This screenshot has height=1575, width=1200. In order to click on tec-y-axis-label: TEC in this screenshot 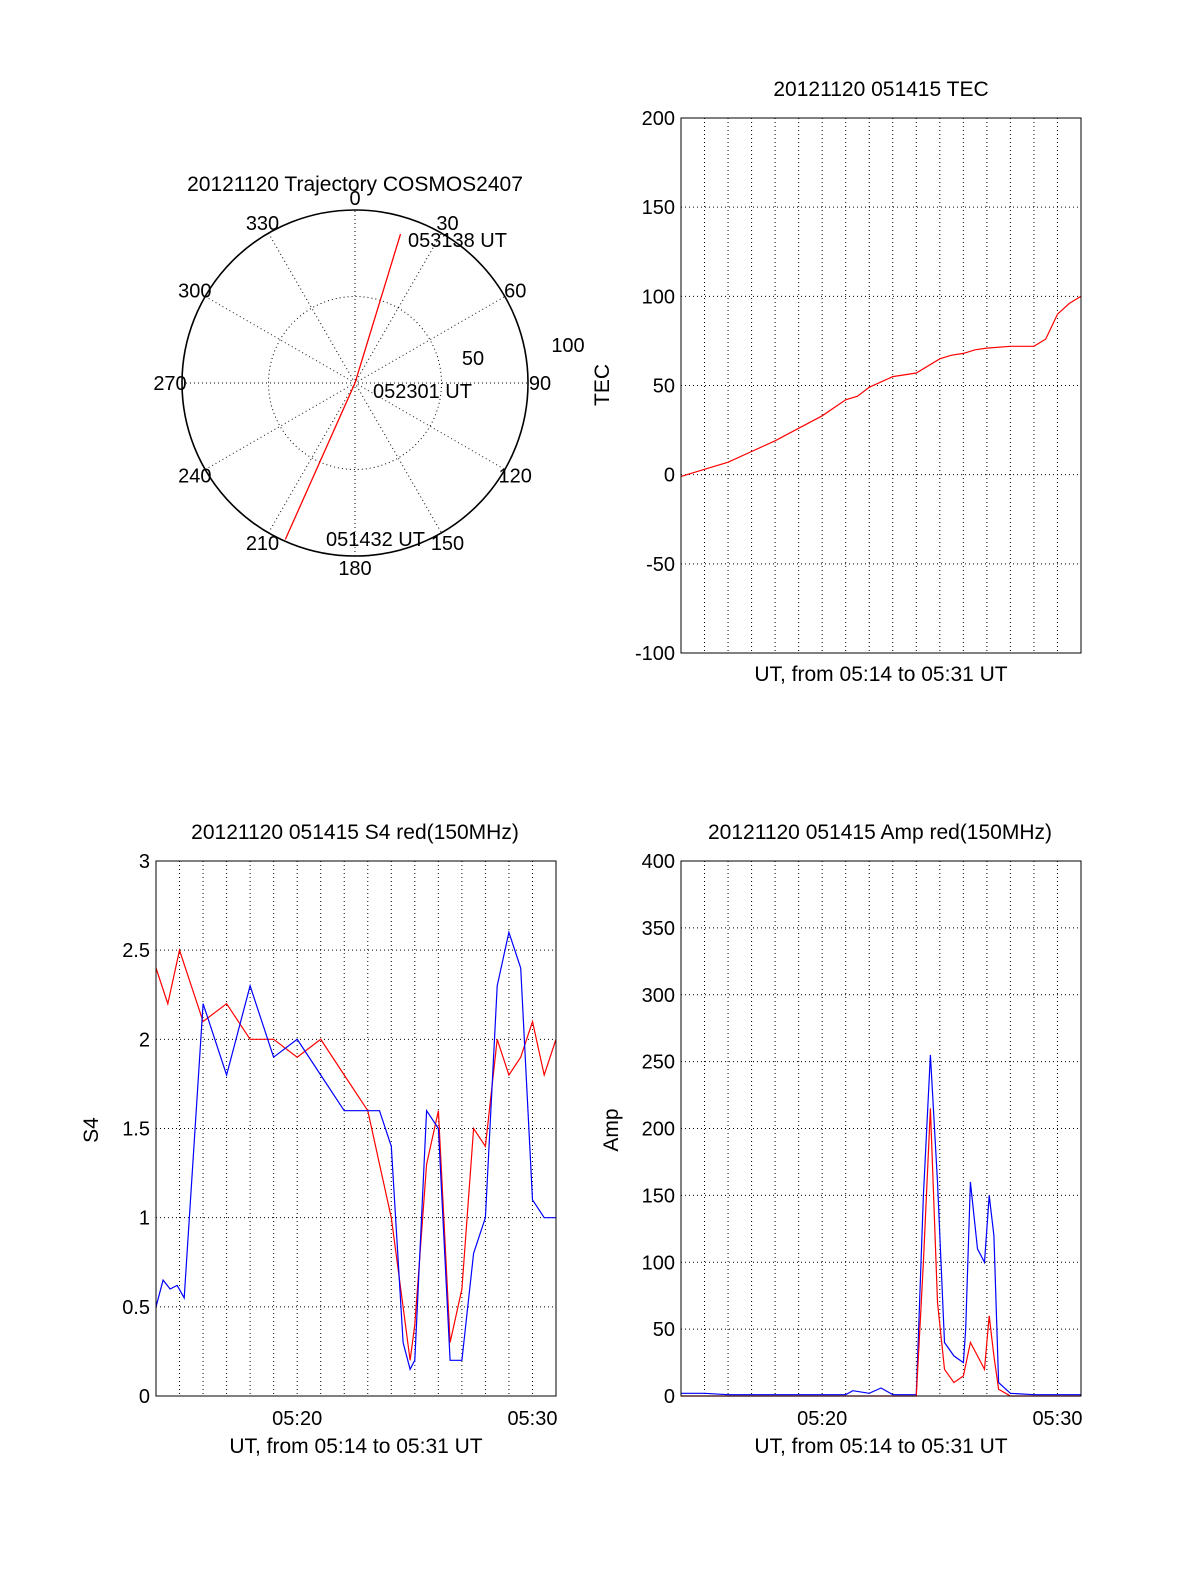, I will do `click(602, 385)`.